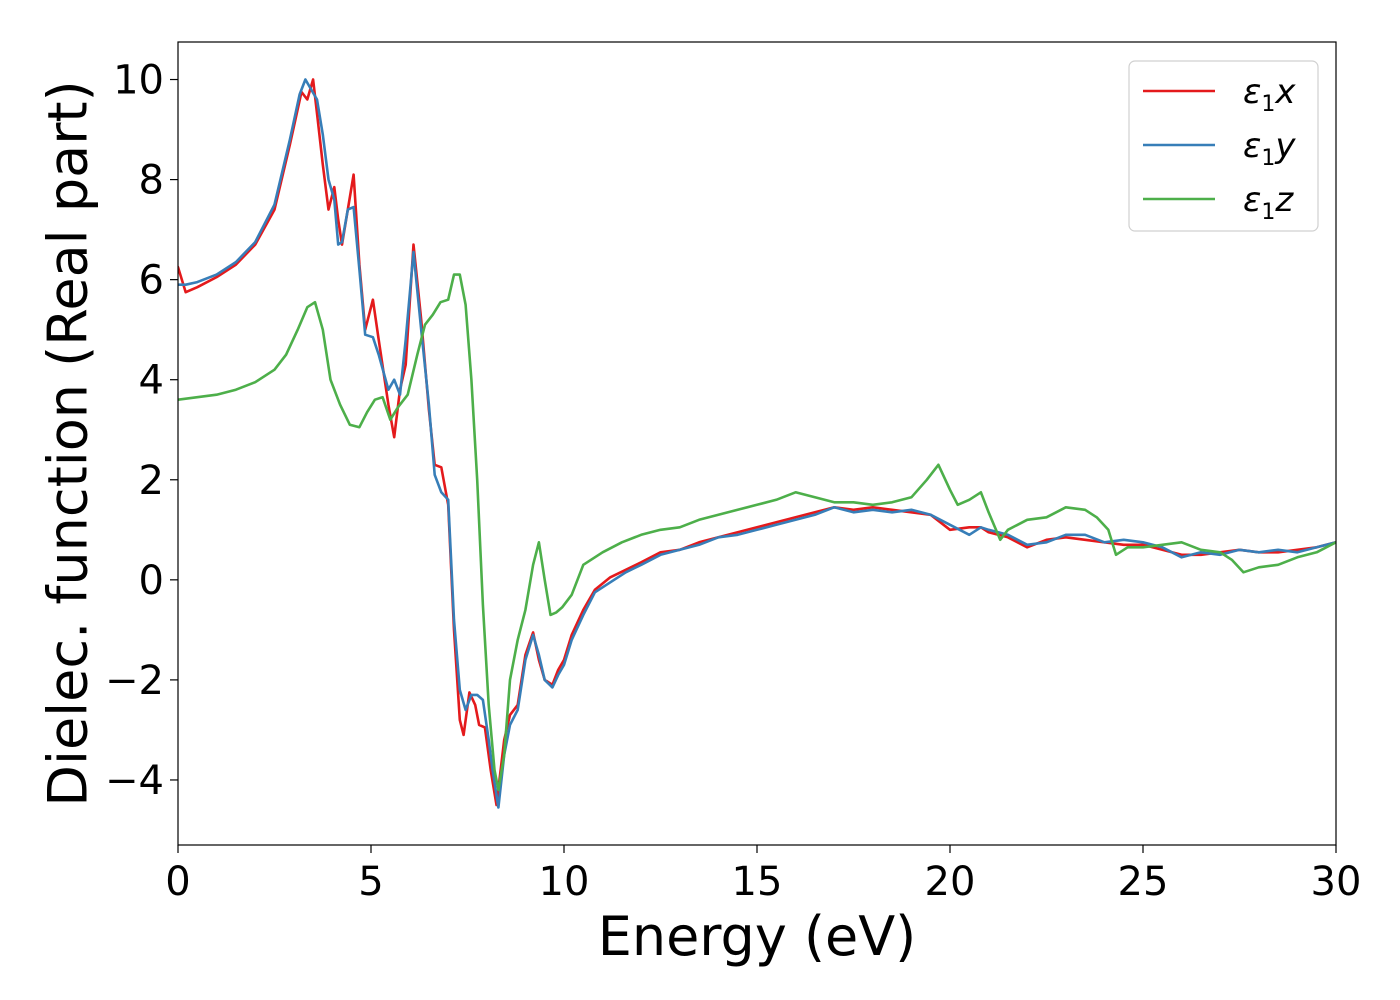 Image resolution: width=1400 pixels, height=1000 pixels. What do you see at coordinates (1268, 202) in the screenshot?
I see `legend-label-z: ε1z` at bounding box center [1268, 202].